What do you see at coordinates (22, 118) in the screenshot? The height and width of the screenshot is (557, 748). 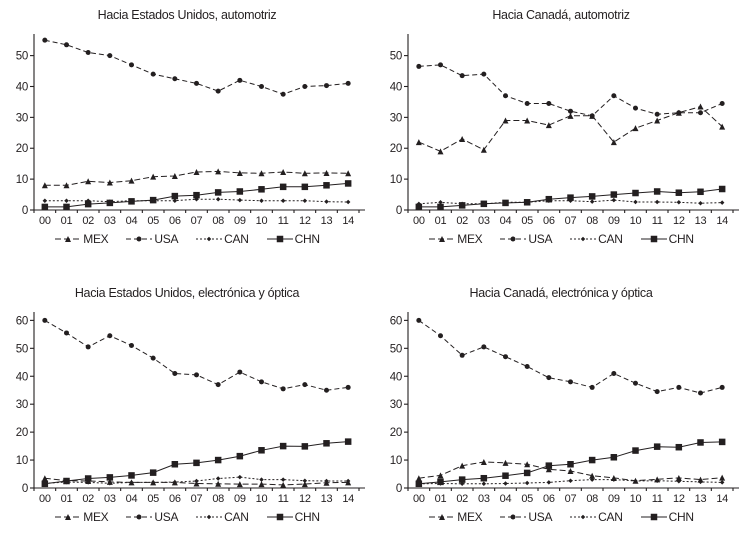 I see `svg-text: 30` at bounding box center [22, 118].